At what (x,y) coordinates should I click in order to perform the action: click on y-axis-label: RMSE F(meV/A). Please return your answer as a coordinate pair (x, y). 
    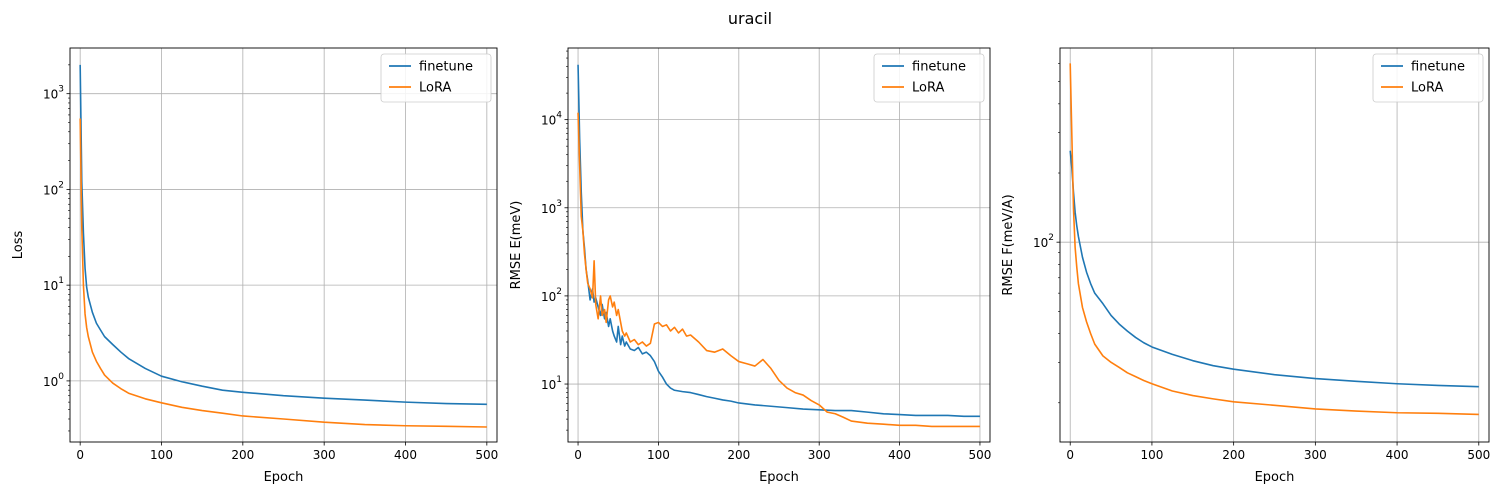
    Looking at the image, I should click on (1008, 244).